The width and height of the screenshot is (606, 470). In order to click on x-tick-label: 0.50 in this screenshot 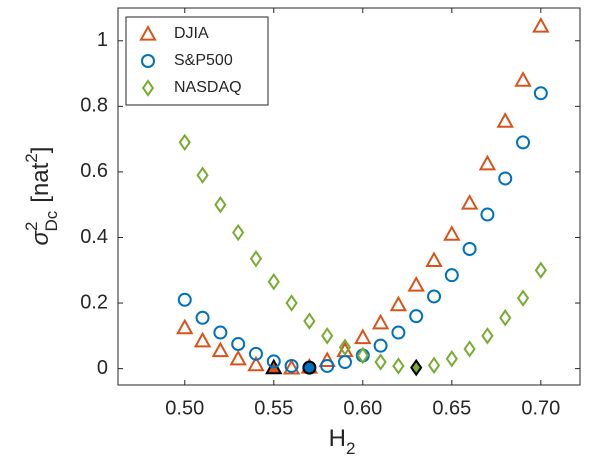, I will do `click(184, 408)`.